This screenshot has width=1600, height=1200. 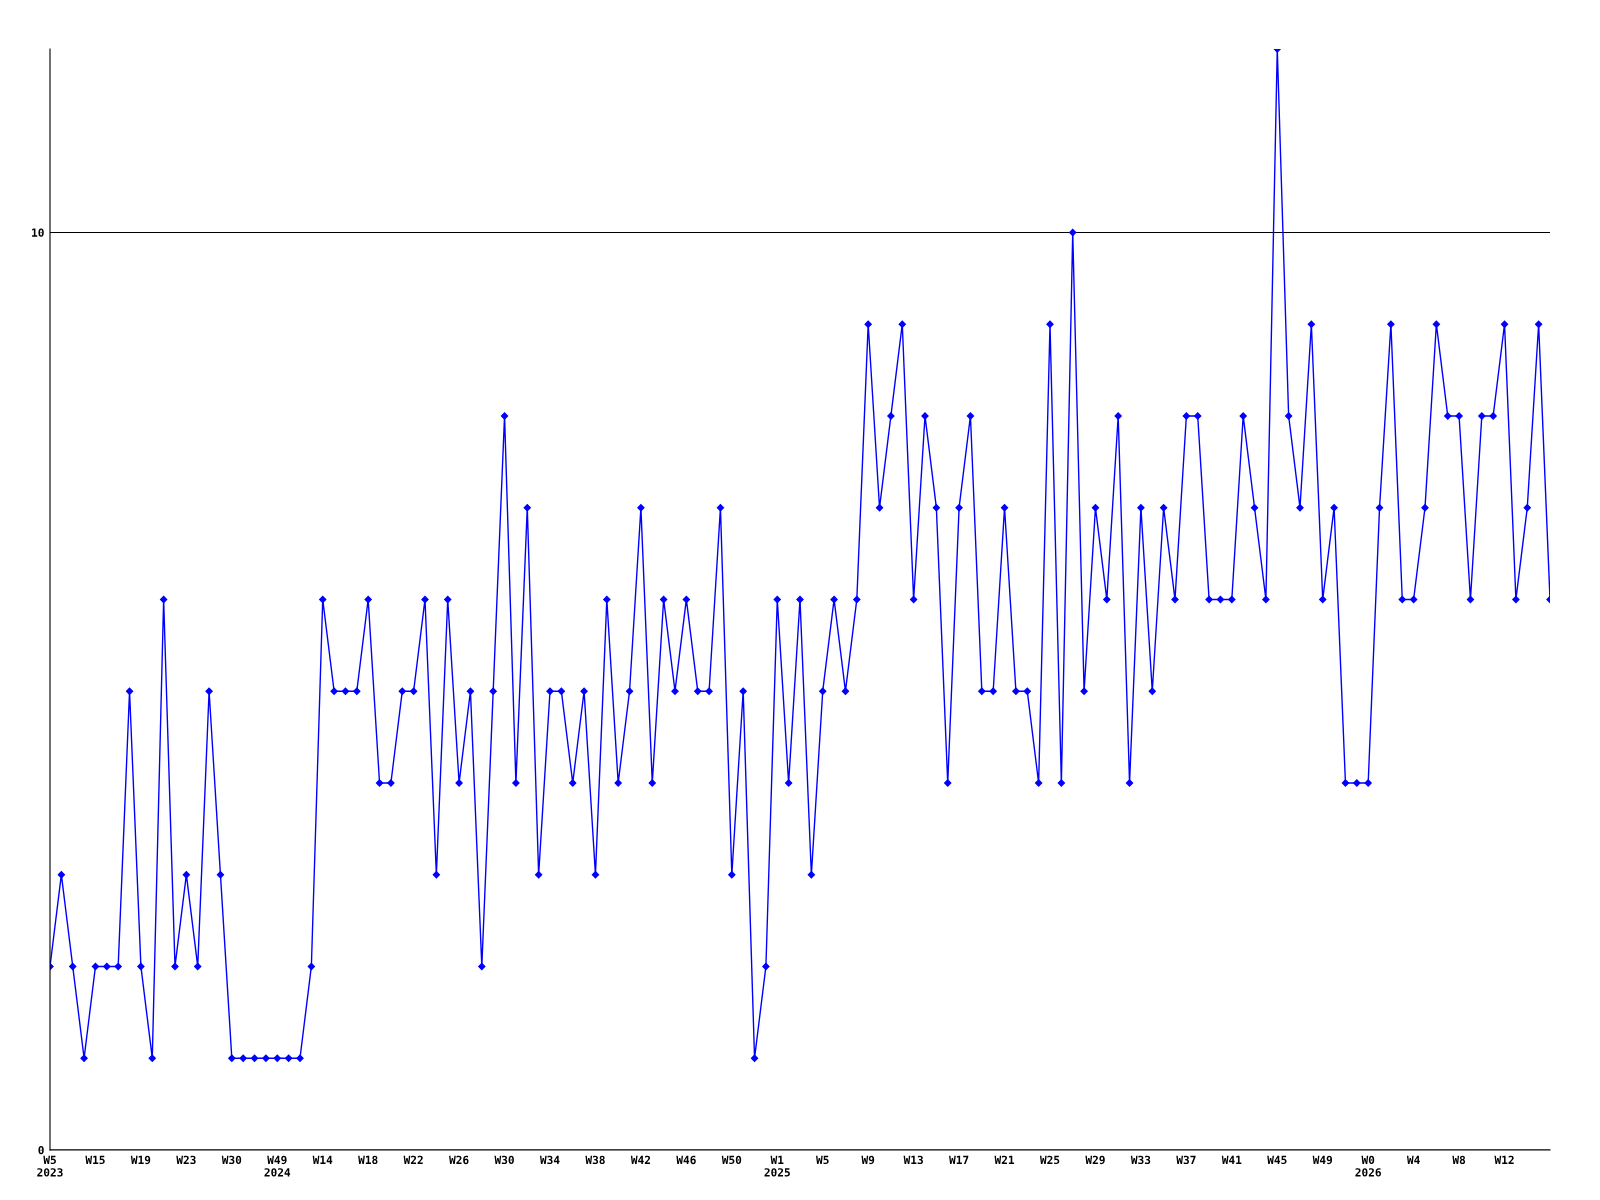 What do you see at coordinates (1322, 1160) in the screenshot?
I see `x-tick-label: W49` at bounding box center [1322, 1160].